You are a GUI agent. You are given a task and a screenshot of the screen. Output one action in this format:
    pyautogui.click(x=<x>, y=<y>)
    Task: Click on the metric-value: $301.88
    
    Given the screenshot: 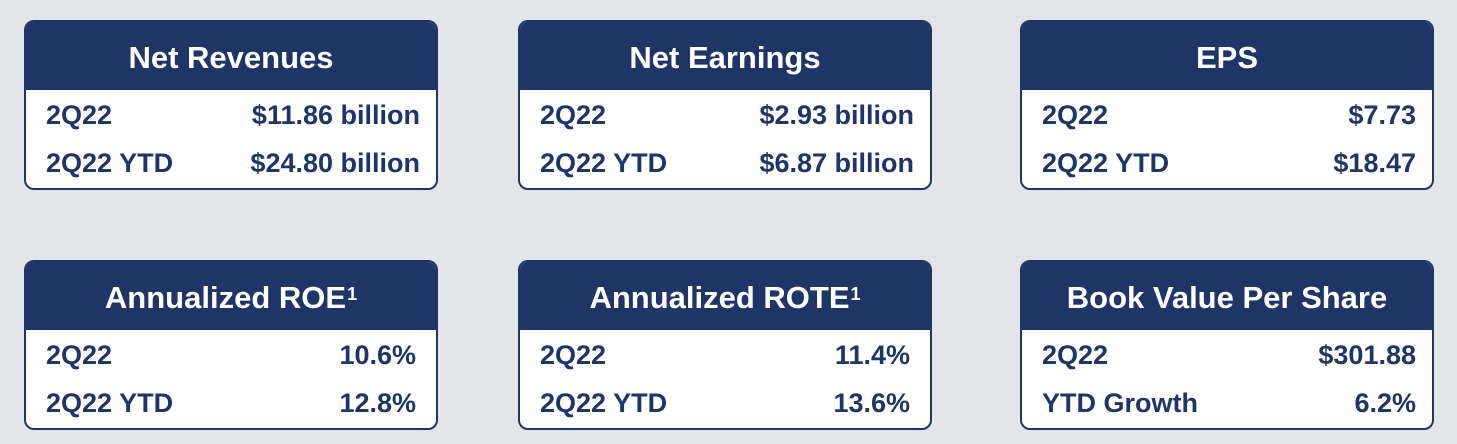 What is the action you would take?
    pyautogui.click(x=1367, y=354)
    